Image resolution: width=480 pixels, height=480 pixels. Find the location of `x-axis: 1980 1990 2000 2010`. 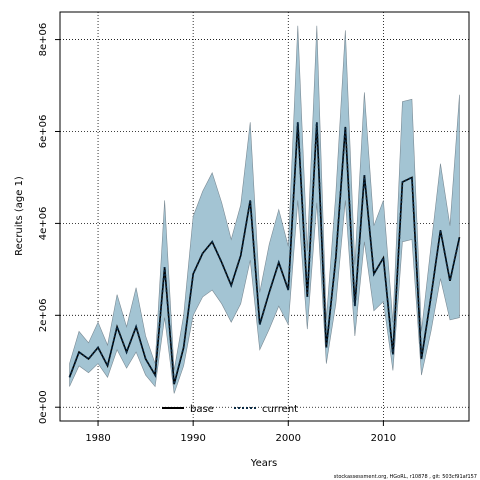

x-axis: 1980 1990 2000 2010 is located at coordinates (240, 432).